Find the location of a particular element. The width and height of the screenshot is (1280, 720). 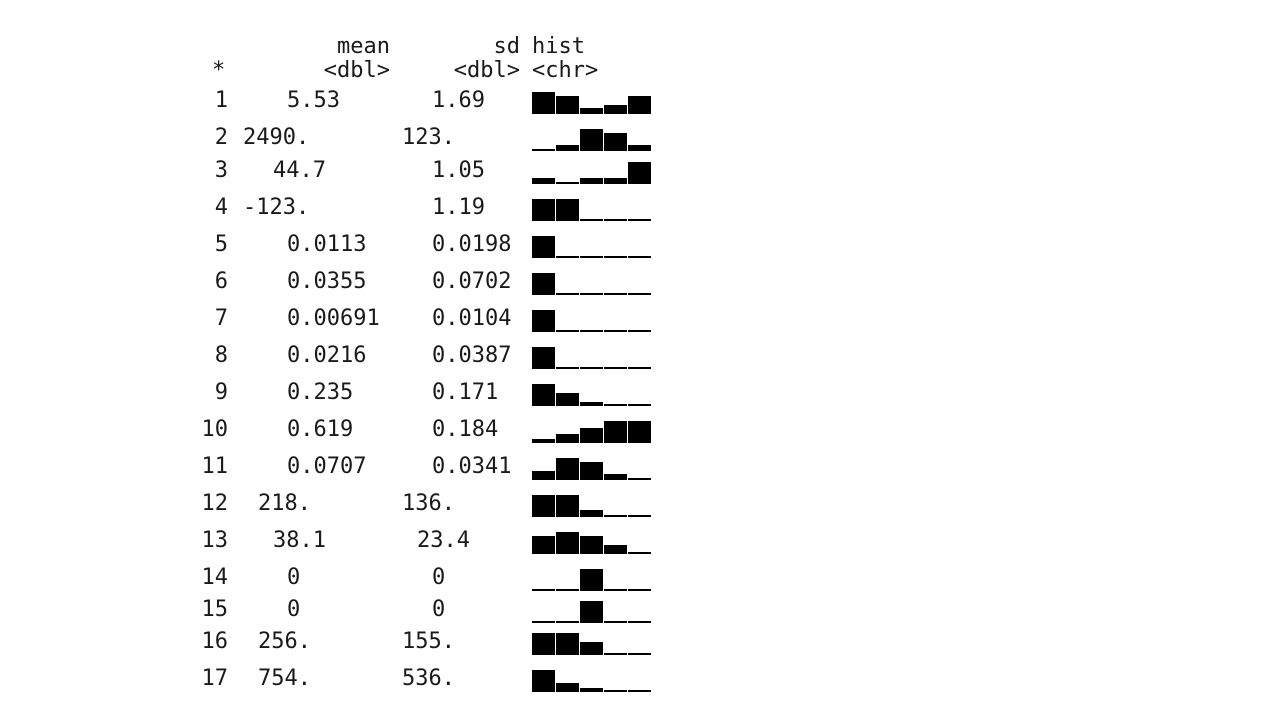

sd-value: 0.171 is located at coordinates (465, 392).